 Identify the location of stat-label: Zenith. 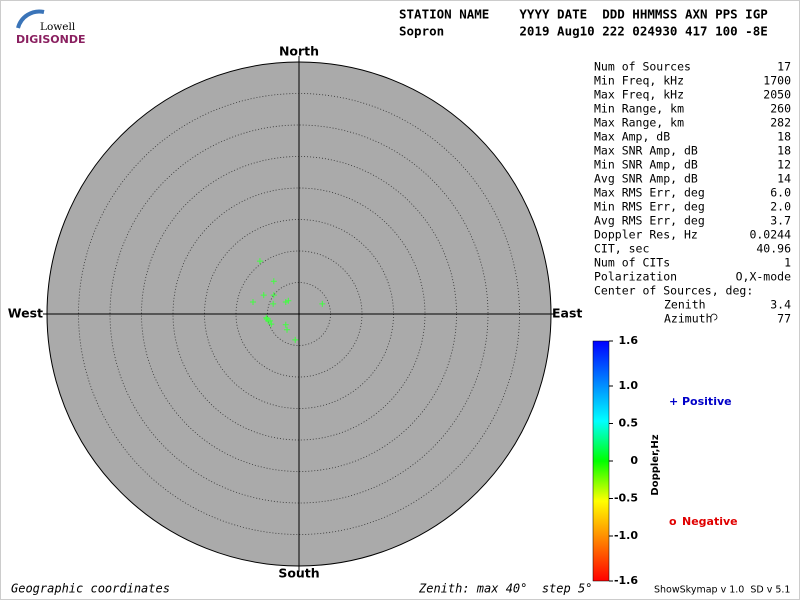
(685, 305).